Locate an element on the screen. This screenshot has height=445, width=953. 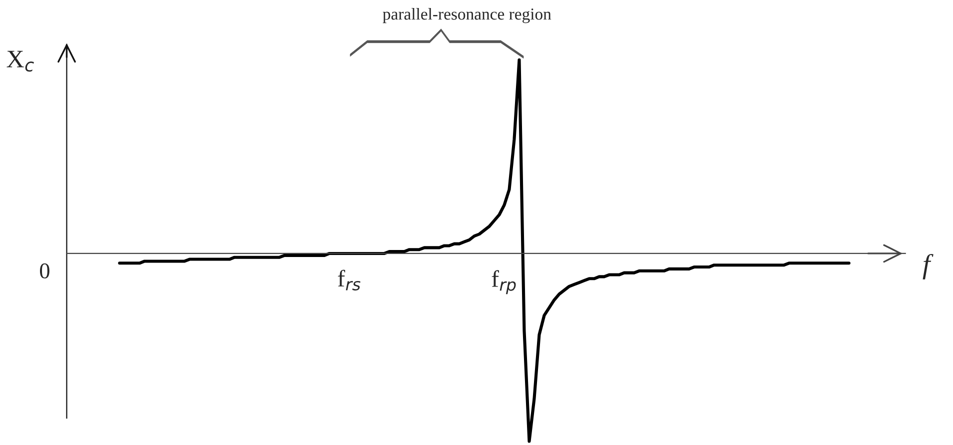
text: parallel-resonance region is located at coordinates (467, 16).